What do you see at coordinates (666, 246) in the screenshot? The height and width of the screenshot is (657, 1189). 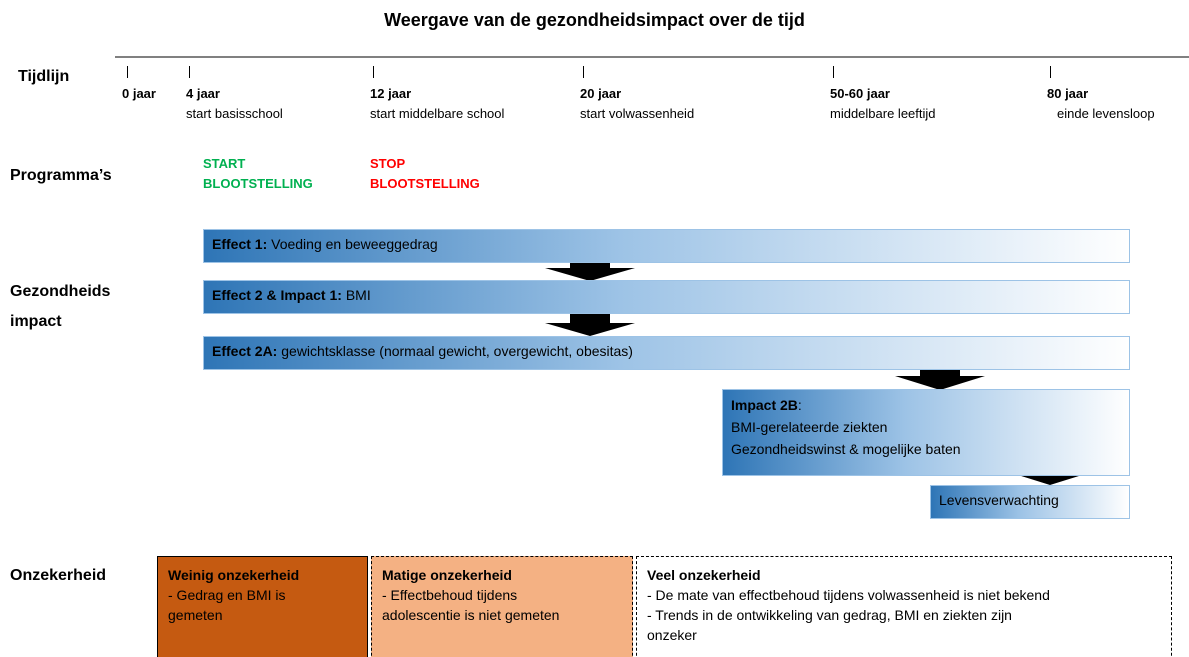 I see `impact-box: Effect 1: Voeding en beweeggedrag` at bounding box center [666, 246].